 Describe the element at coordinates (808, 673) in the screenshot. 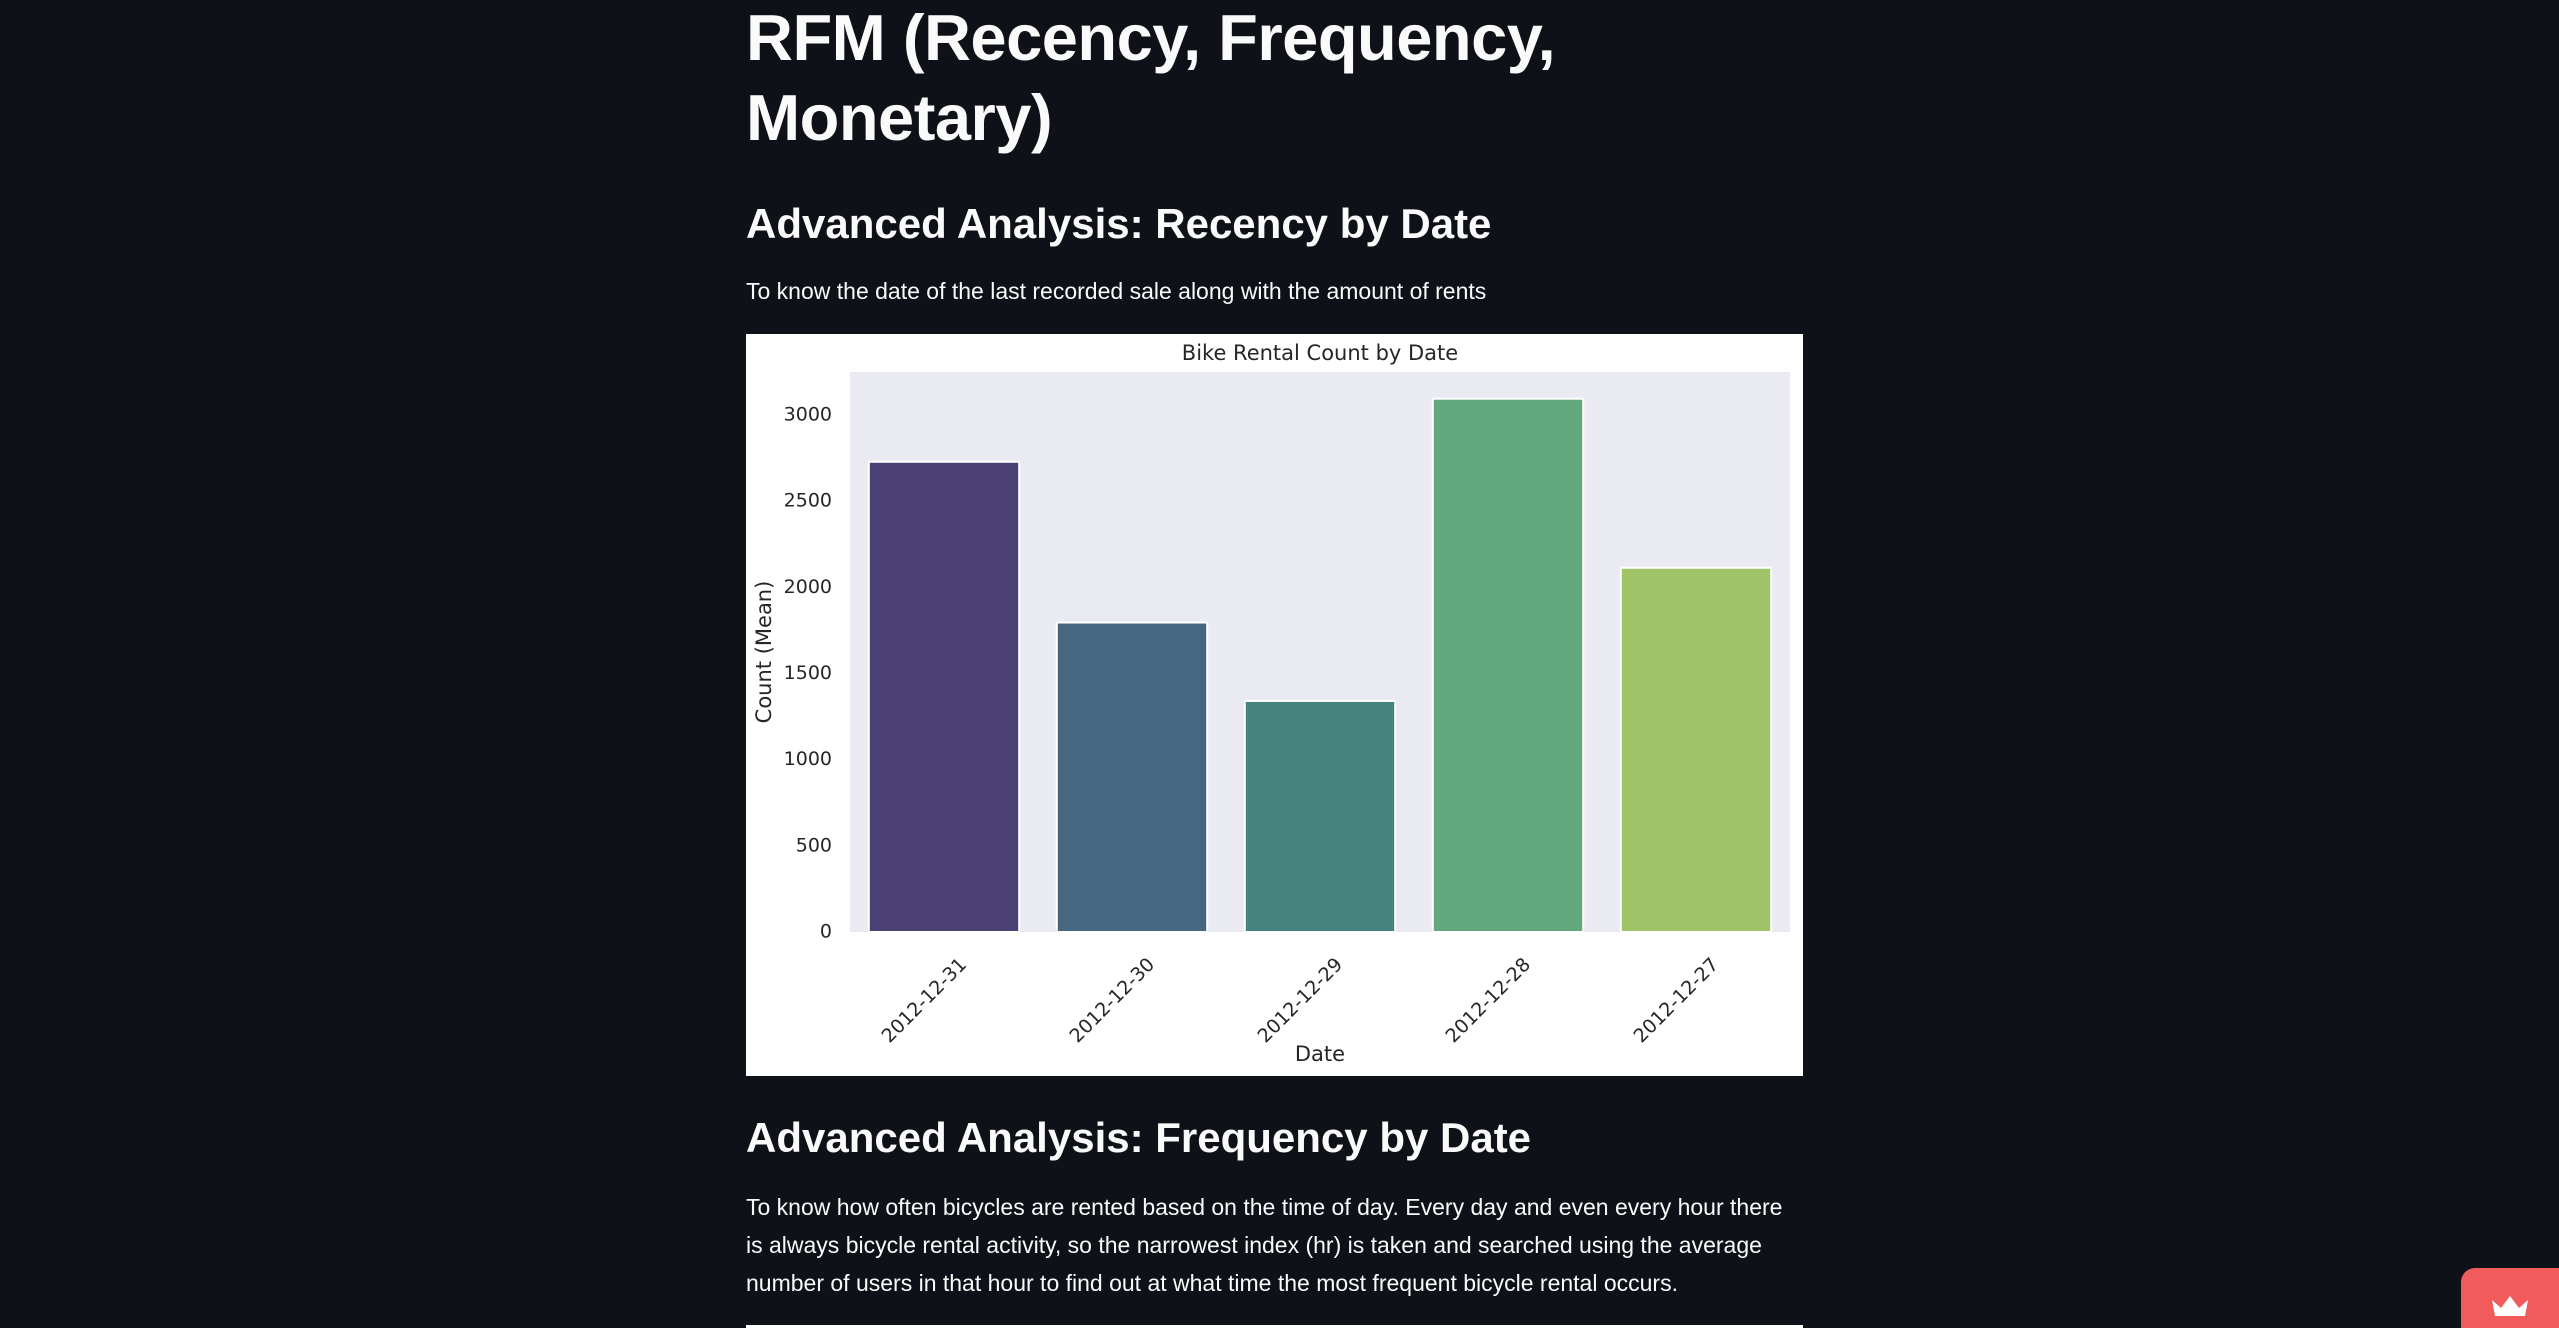

I see `y-tick-label: 1500` at that location.